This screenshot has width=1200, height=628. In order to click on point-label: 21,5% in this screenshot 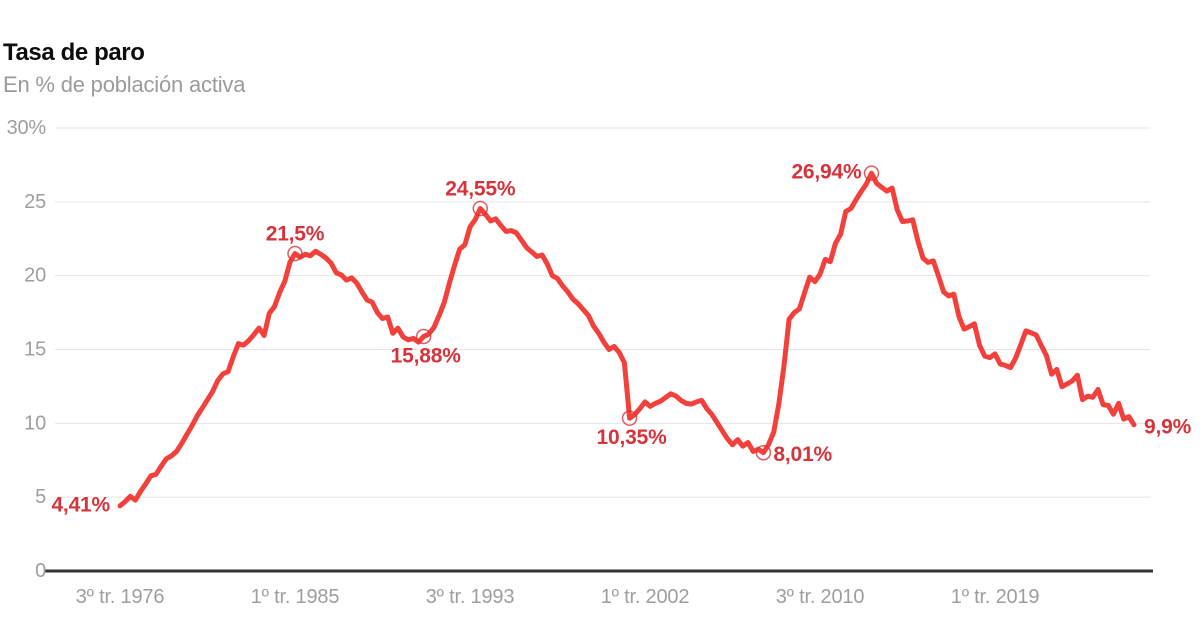, I will do `click(295, 234)`.